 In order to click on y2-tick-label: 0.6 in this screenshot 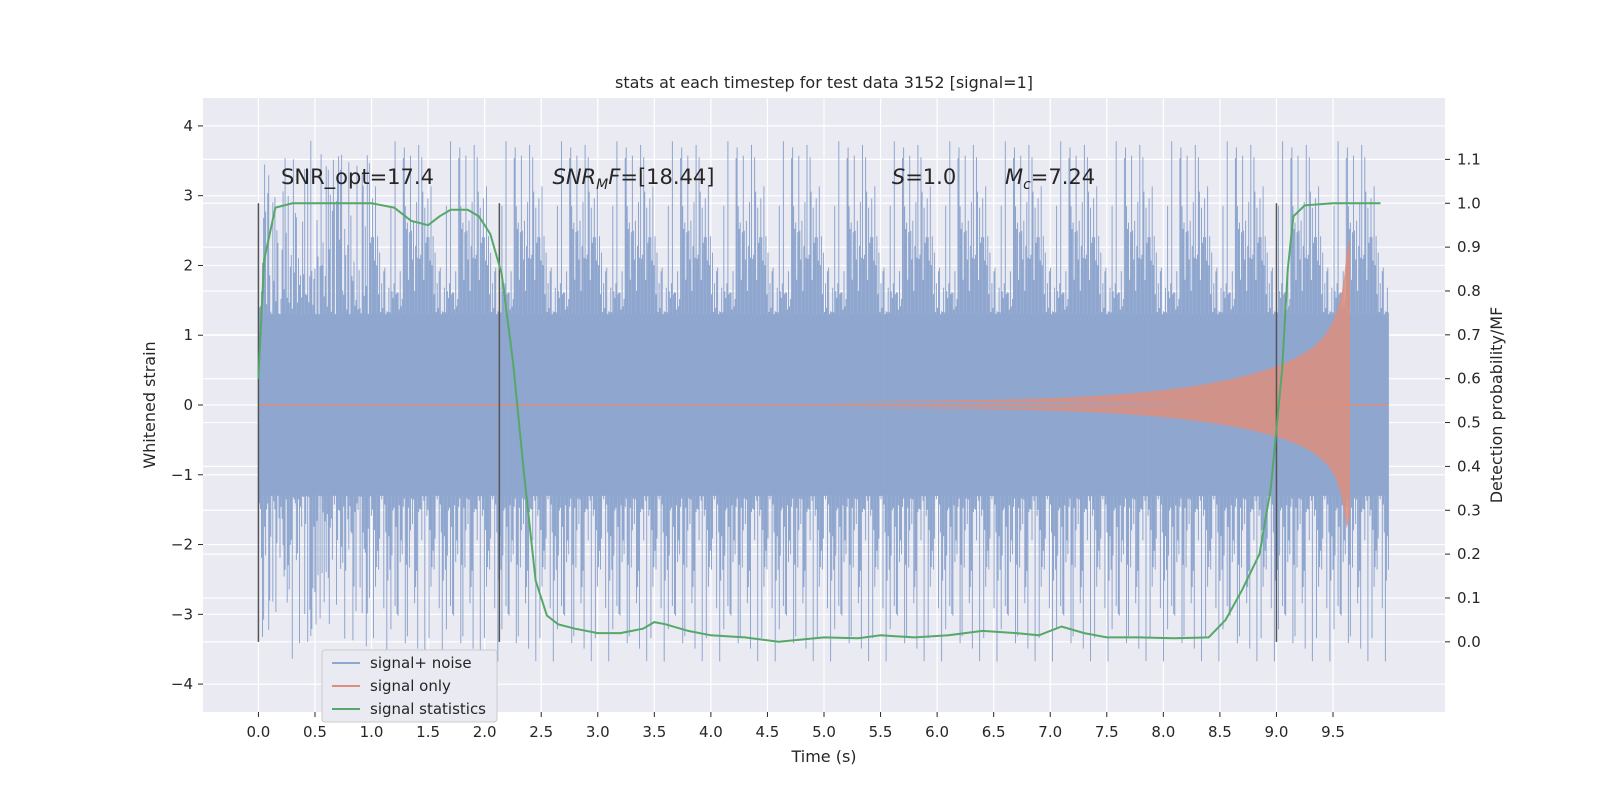, I will do `click(1469, 379)`.